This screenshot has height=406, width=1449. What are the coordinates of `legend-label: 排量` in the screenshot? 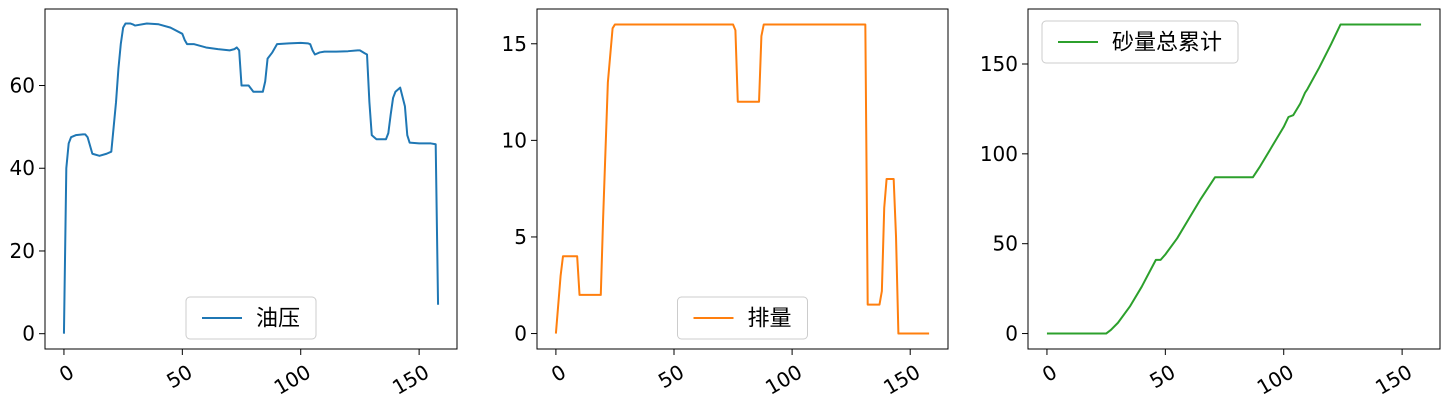 It's located at (770, 319).